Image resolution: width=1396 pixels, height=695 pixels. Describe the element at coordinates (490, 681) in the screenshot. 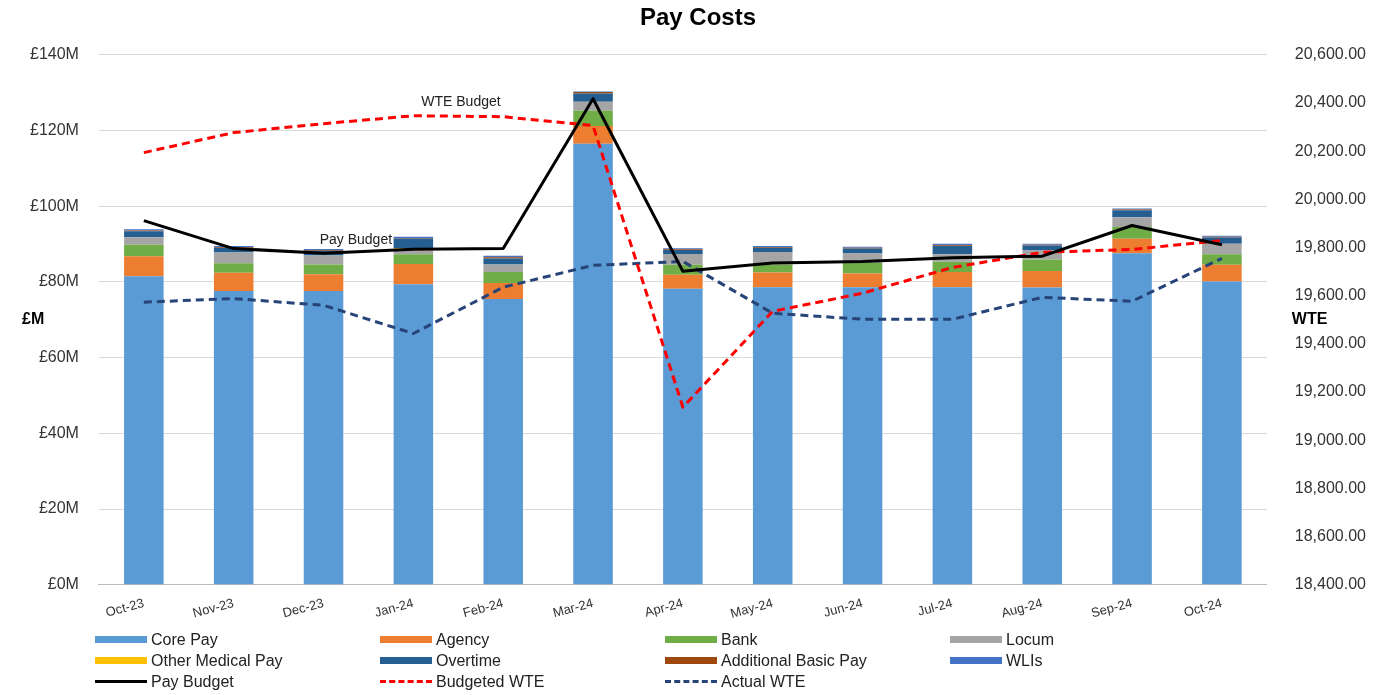

I see `legend-label: Budgeted WTE` at that location.